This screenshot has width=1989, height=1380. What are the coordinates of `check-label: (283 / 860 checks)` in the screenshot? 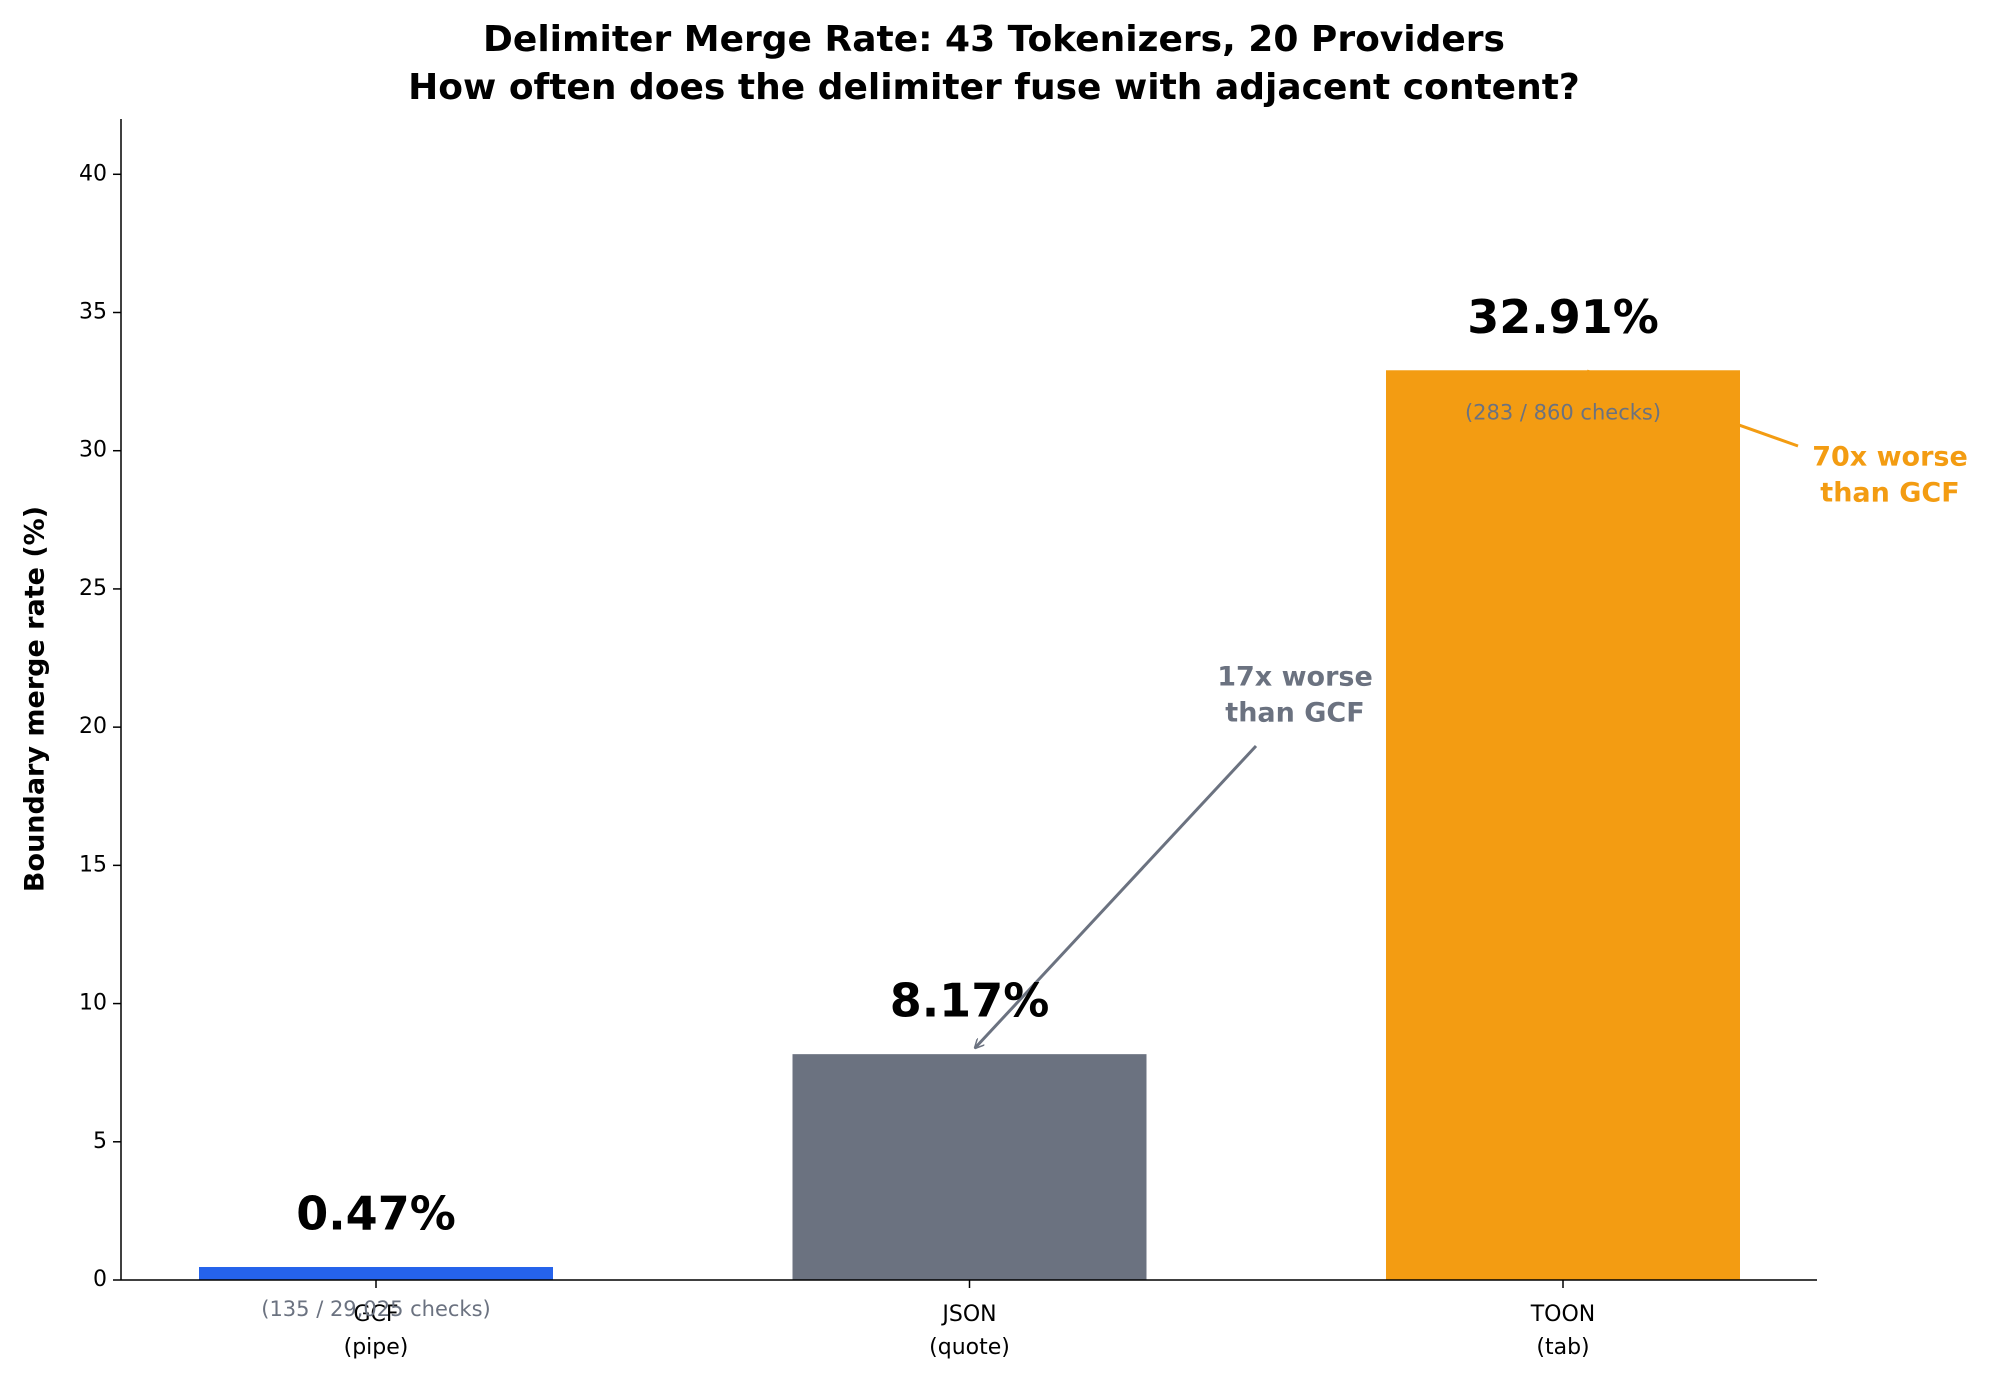 It's located at (1563, 412).